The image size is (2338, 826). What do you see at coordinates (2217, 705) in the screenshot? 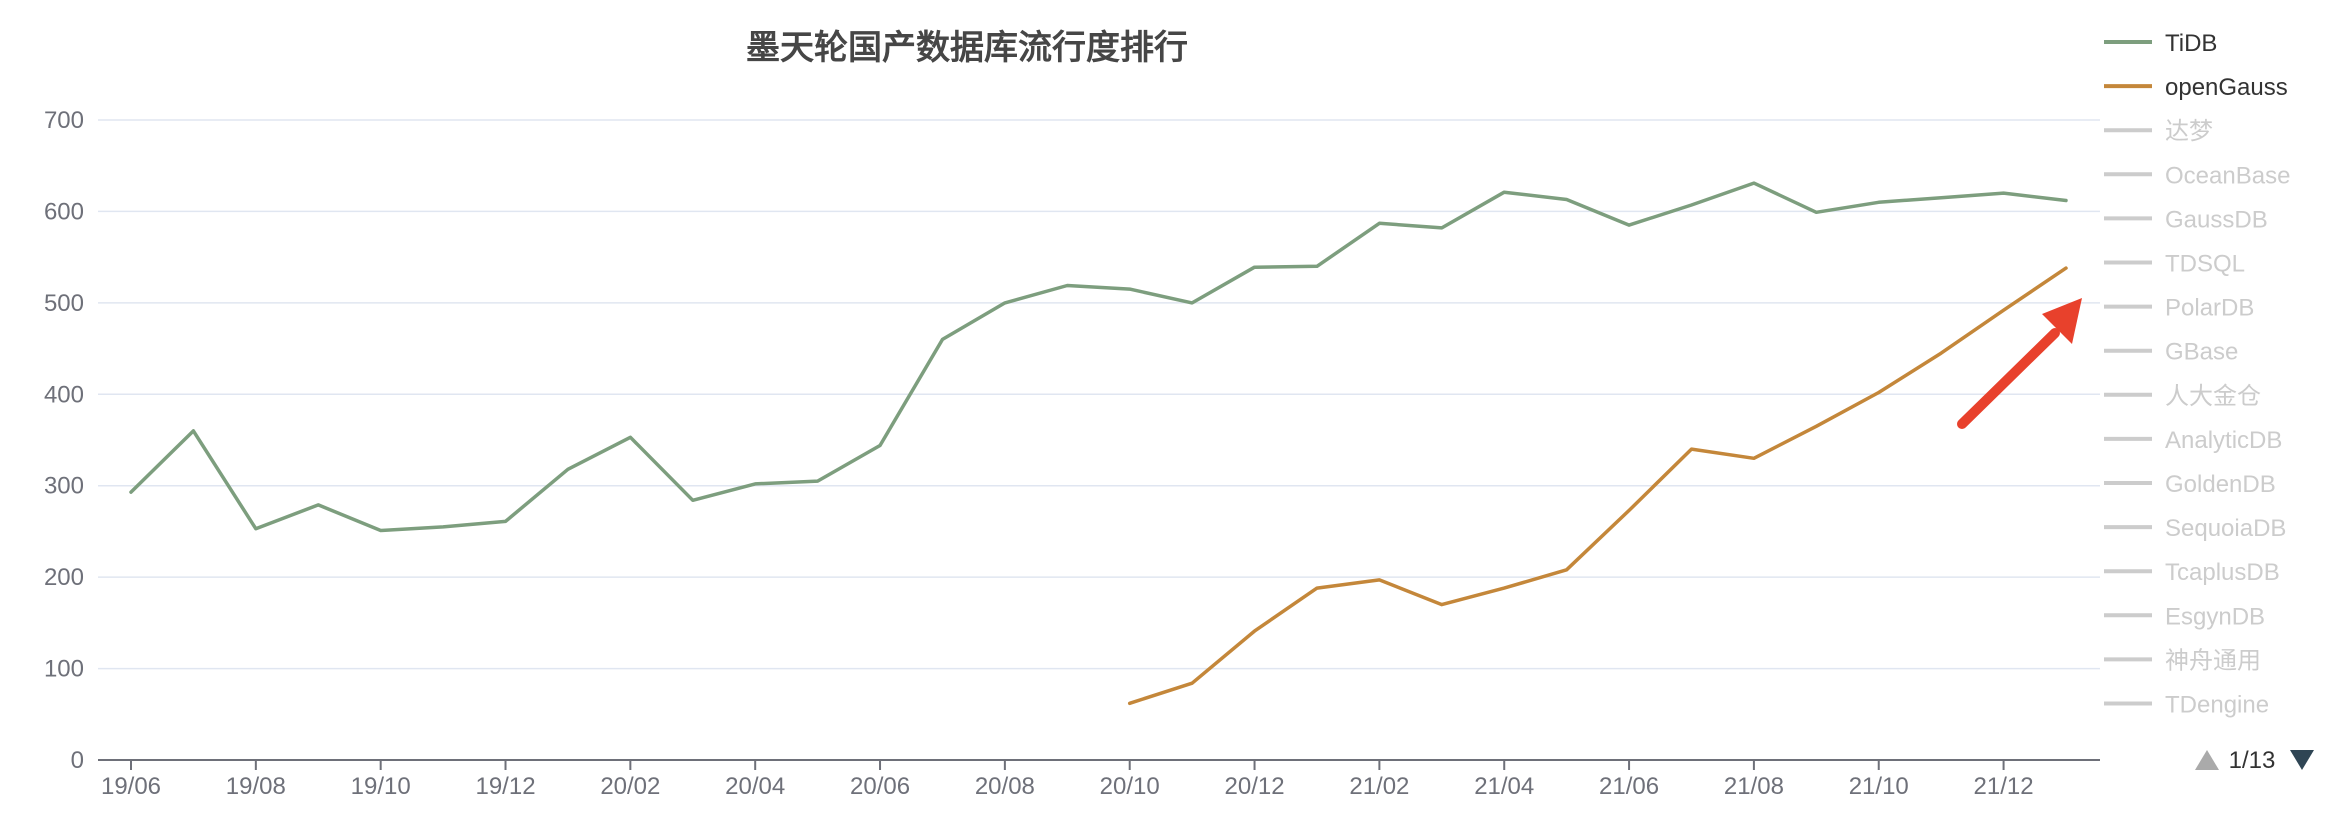
I see `legend-label: TDengine` at bounding box center [2217, 705].